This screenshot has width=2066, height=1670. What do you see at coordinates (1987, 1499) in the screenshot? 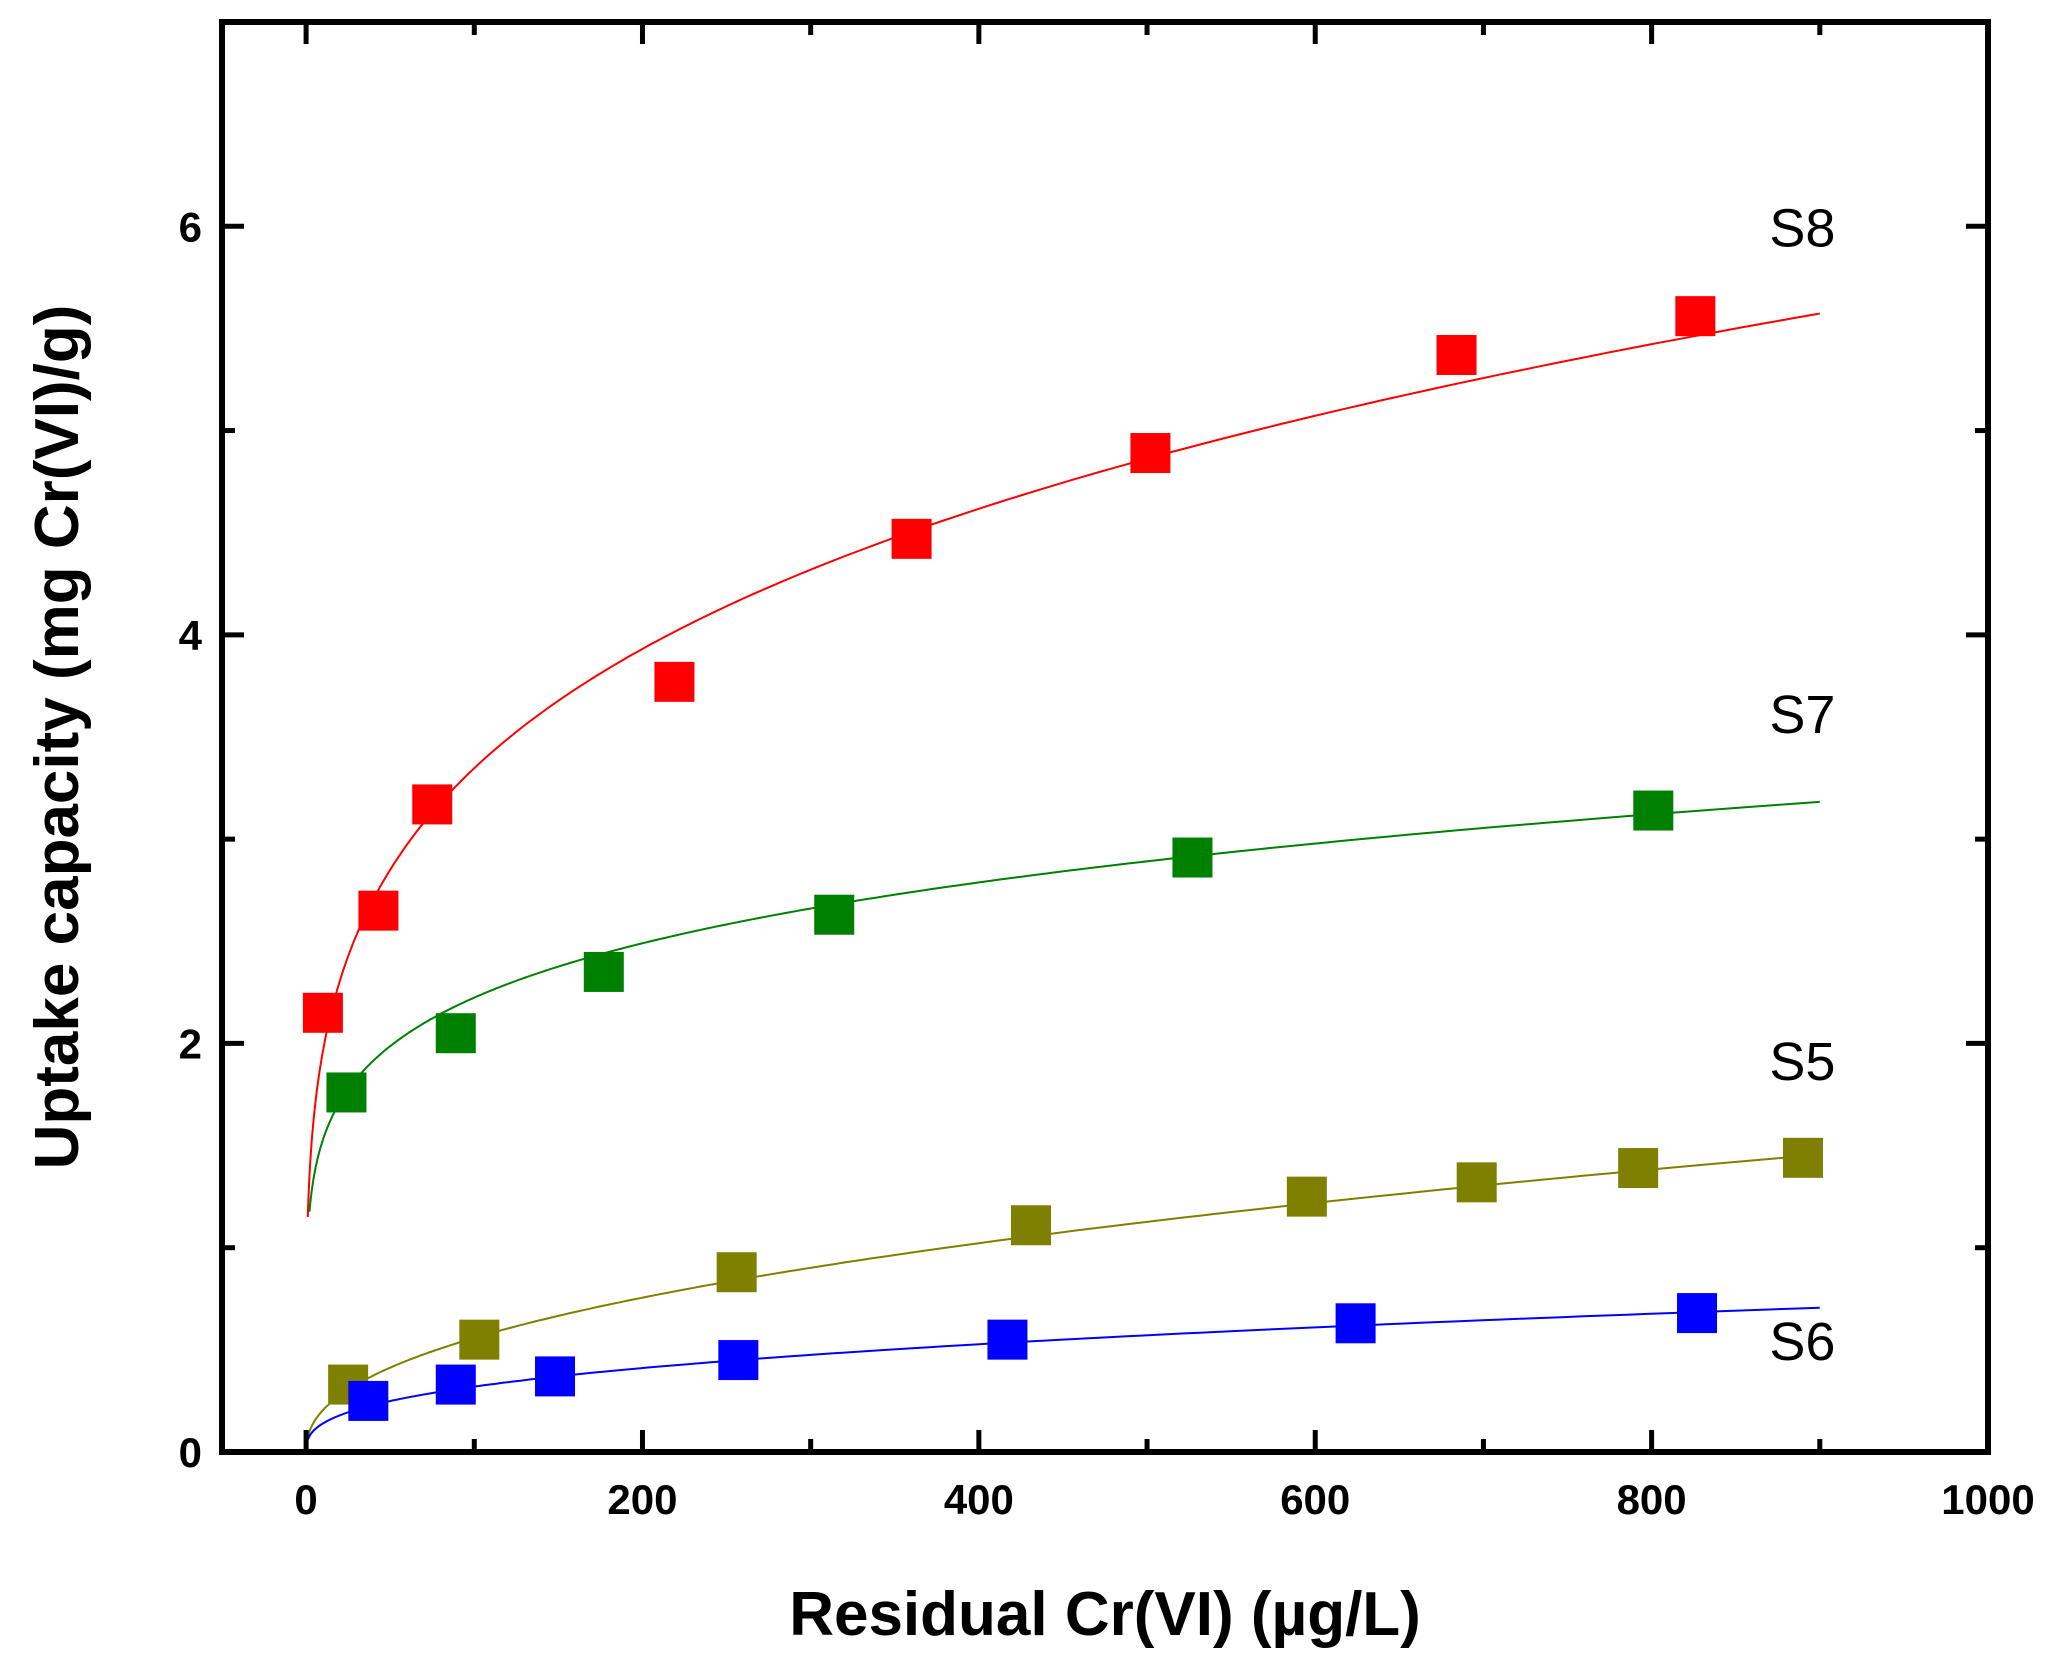
I see `x-tick-label: 1000` at bounding box center [1987, 1499].